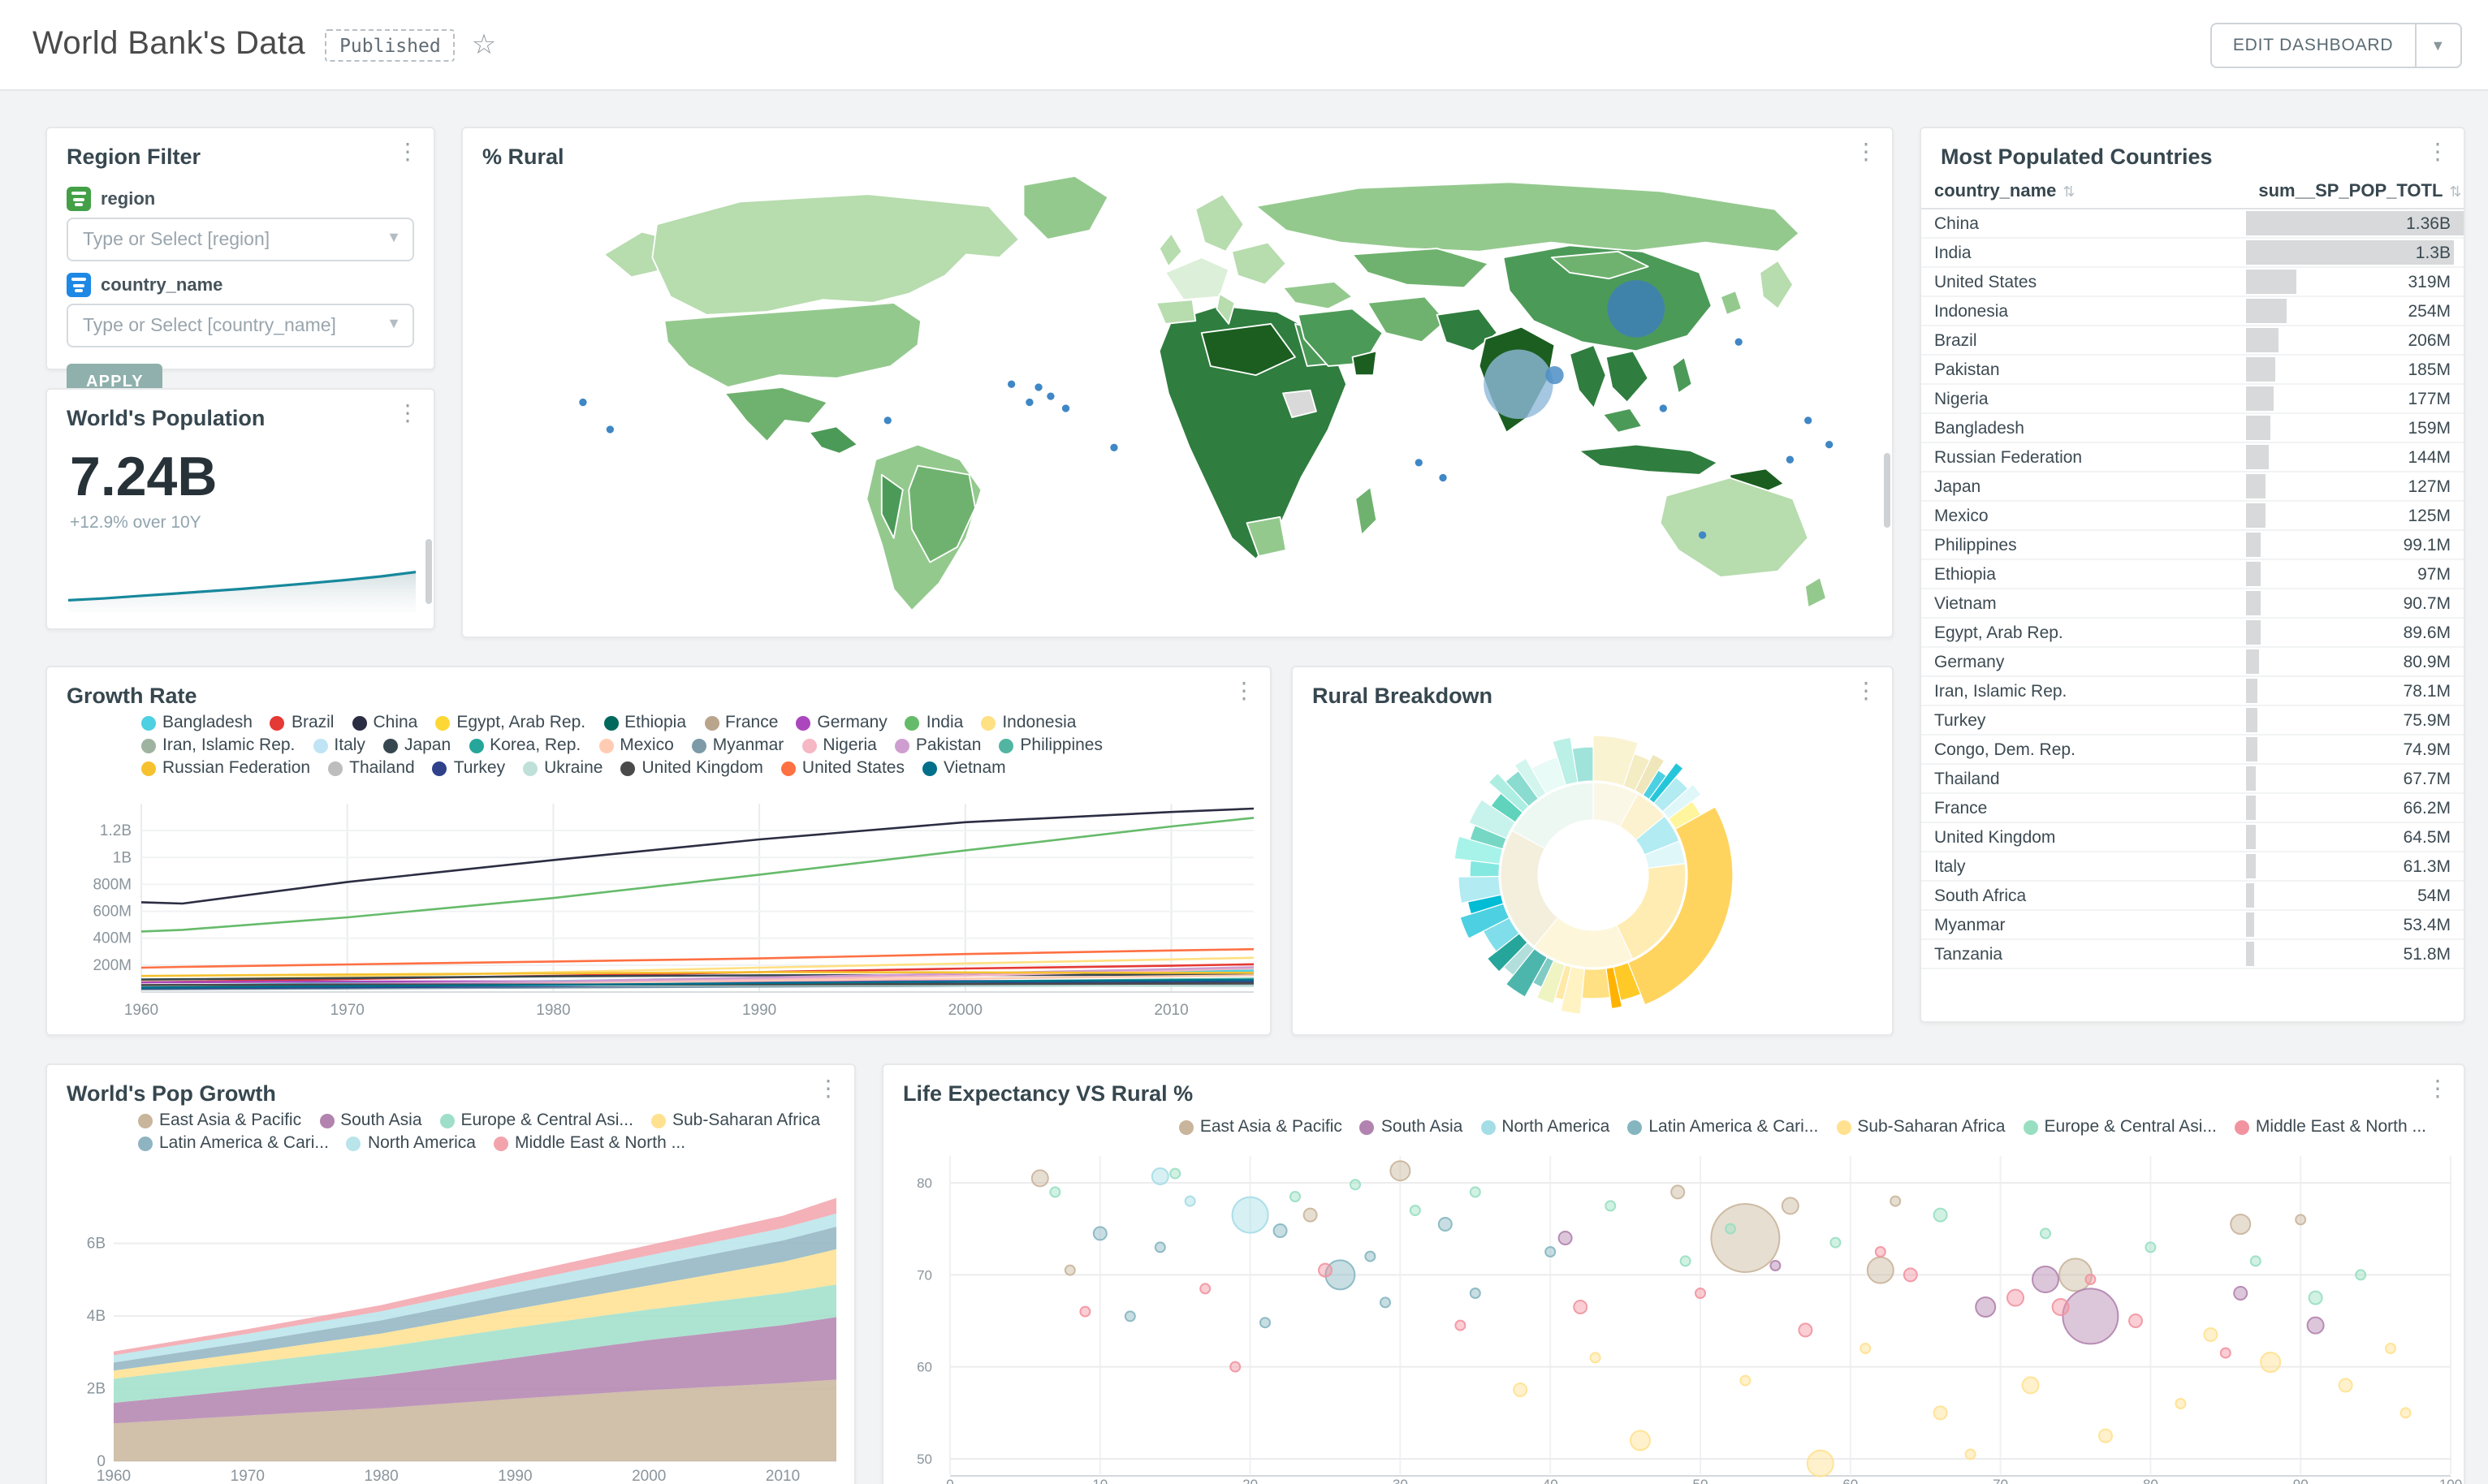 The height and width of the screenshot is (1484, 2488). What do you see at coordinates (553, 1010) in the screenshot?
I see `svg-text: 1980` at bounding box center [553, 1010].